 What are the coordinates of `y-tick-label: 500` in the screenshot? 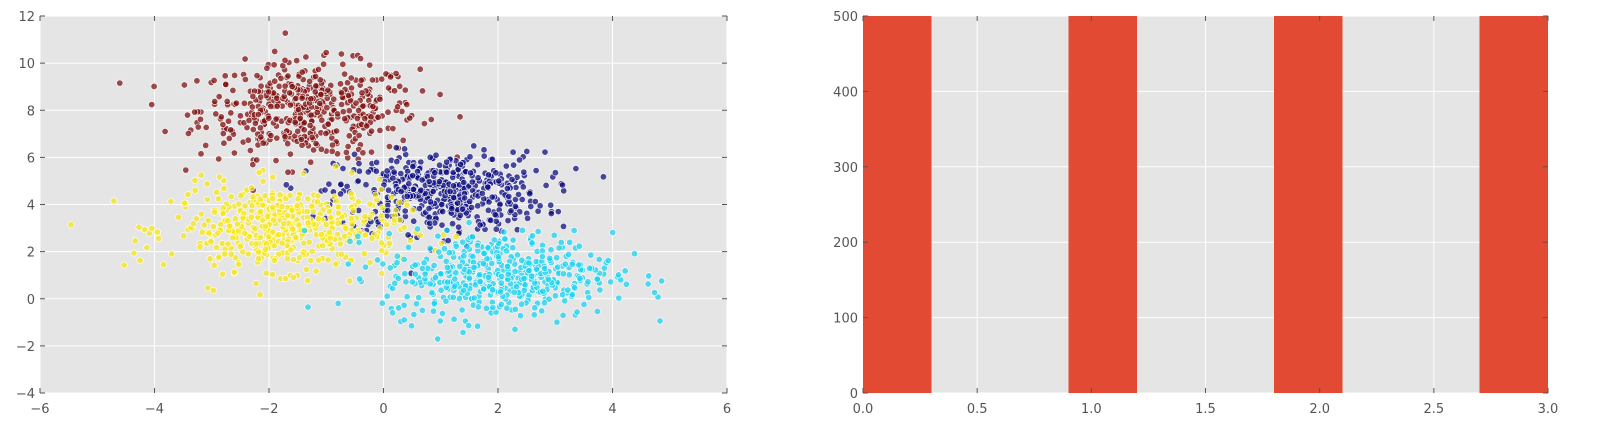 It's located at (845, 17).